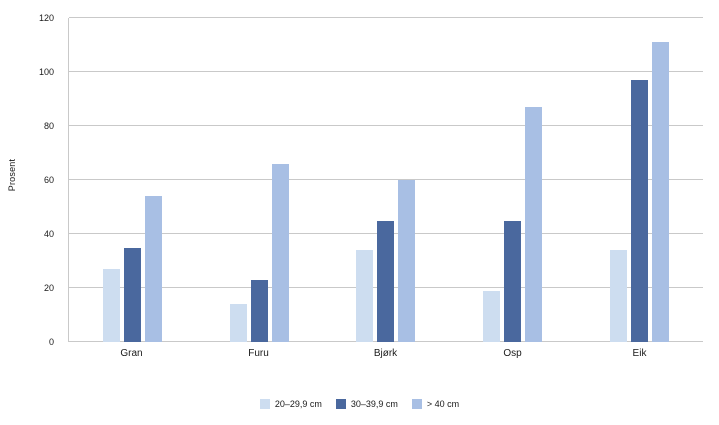  What do you see at coordinates (48, 288) in the screenshot?
I see `y-tick-label: 20` at bounding box center [48, 288].